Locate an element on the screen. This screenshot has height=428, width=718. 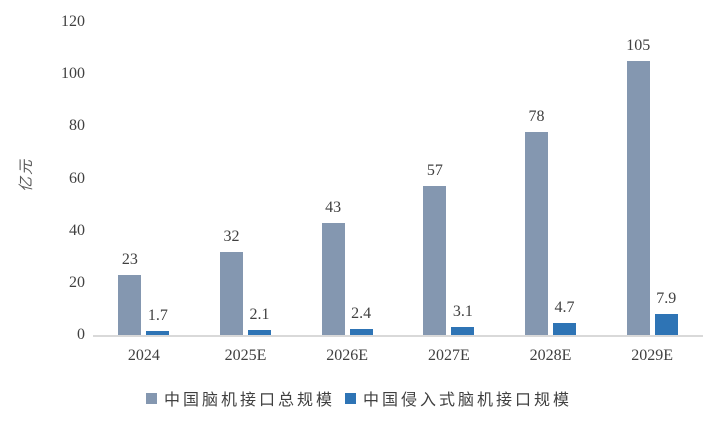
y-tick-label: 40 is located at coordinates (77, 230).